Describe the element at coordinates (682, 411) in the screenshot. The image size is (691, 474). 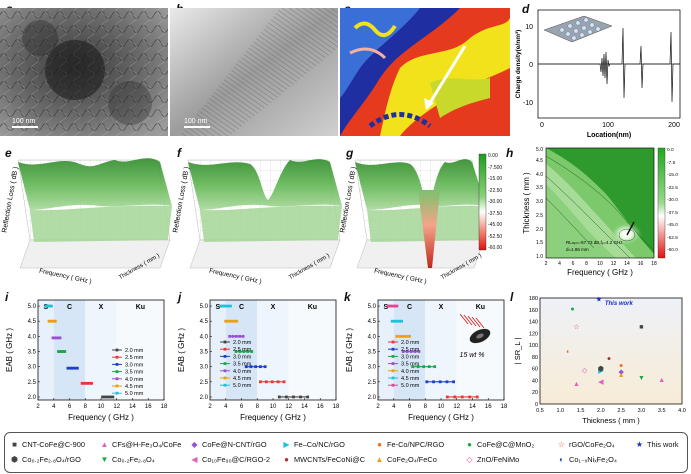
I see `x-tick-label: 4.0` at that location.